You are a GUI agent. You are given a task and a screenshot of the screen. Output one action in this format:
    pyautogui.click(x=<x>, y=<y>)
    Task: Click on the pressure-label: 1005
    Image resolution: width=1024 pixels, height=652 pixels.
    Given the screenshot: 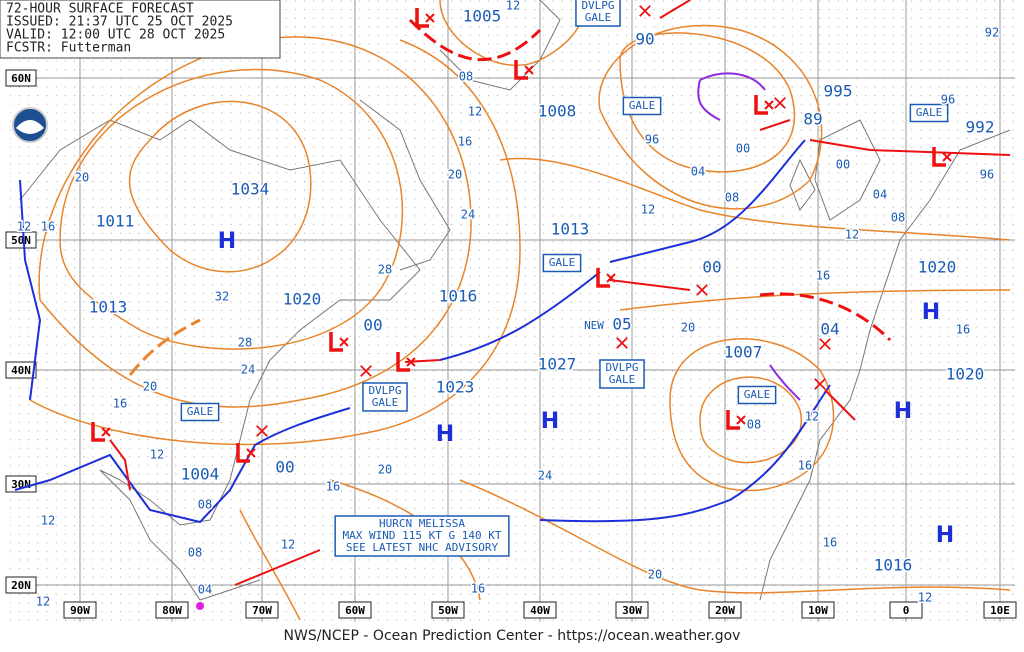 What is the action you would take?
    pyautogui.click(x=482, y=16)
    